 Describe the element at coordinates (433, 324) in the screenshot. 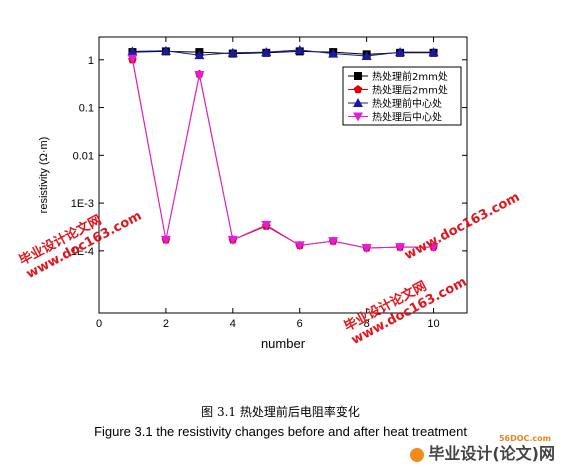

I see `x-tick-label: 10` at that location.